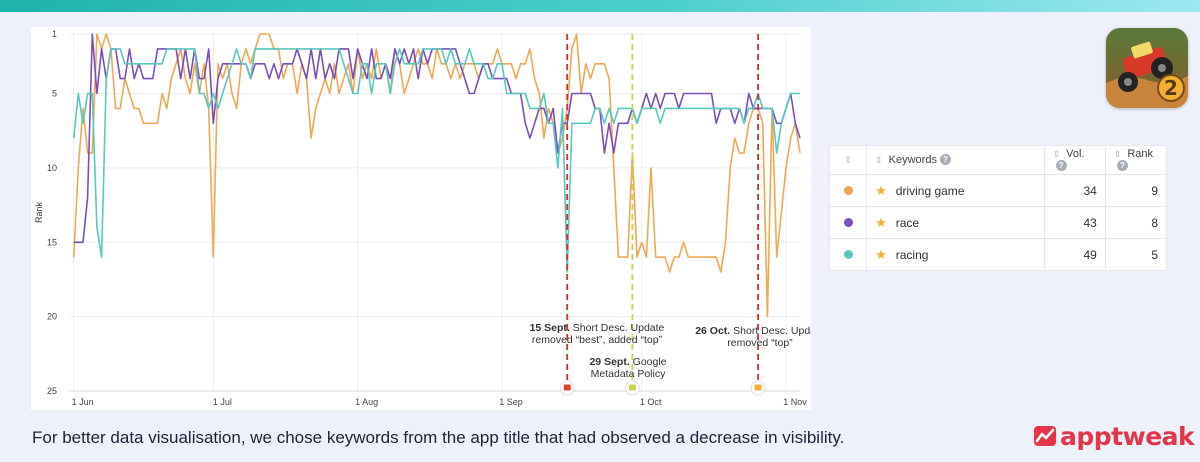 The width and height of the screenshot is (1200, 462). I want to click on keyword-cell: ★ racing, so click(955, 254).